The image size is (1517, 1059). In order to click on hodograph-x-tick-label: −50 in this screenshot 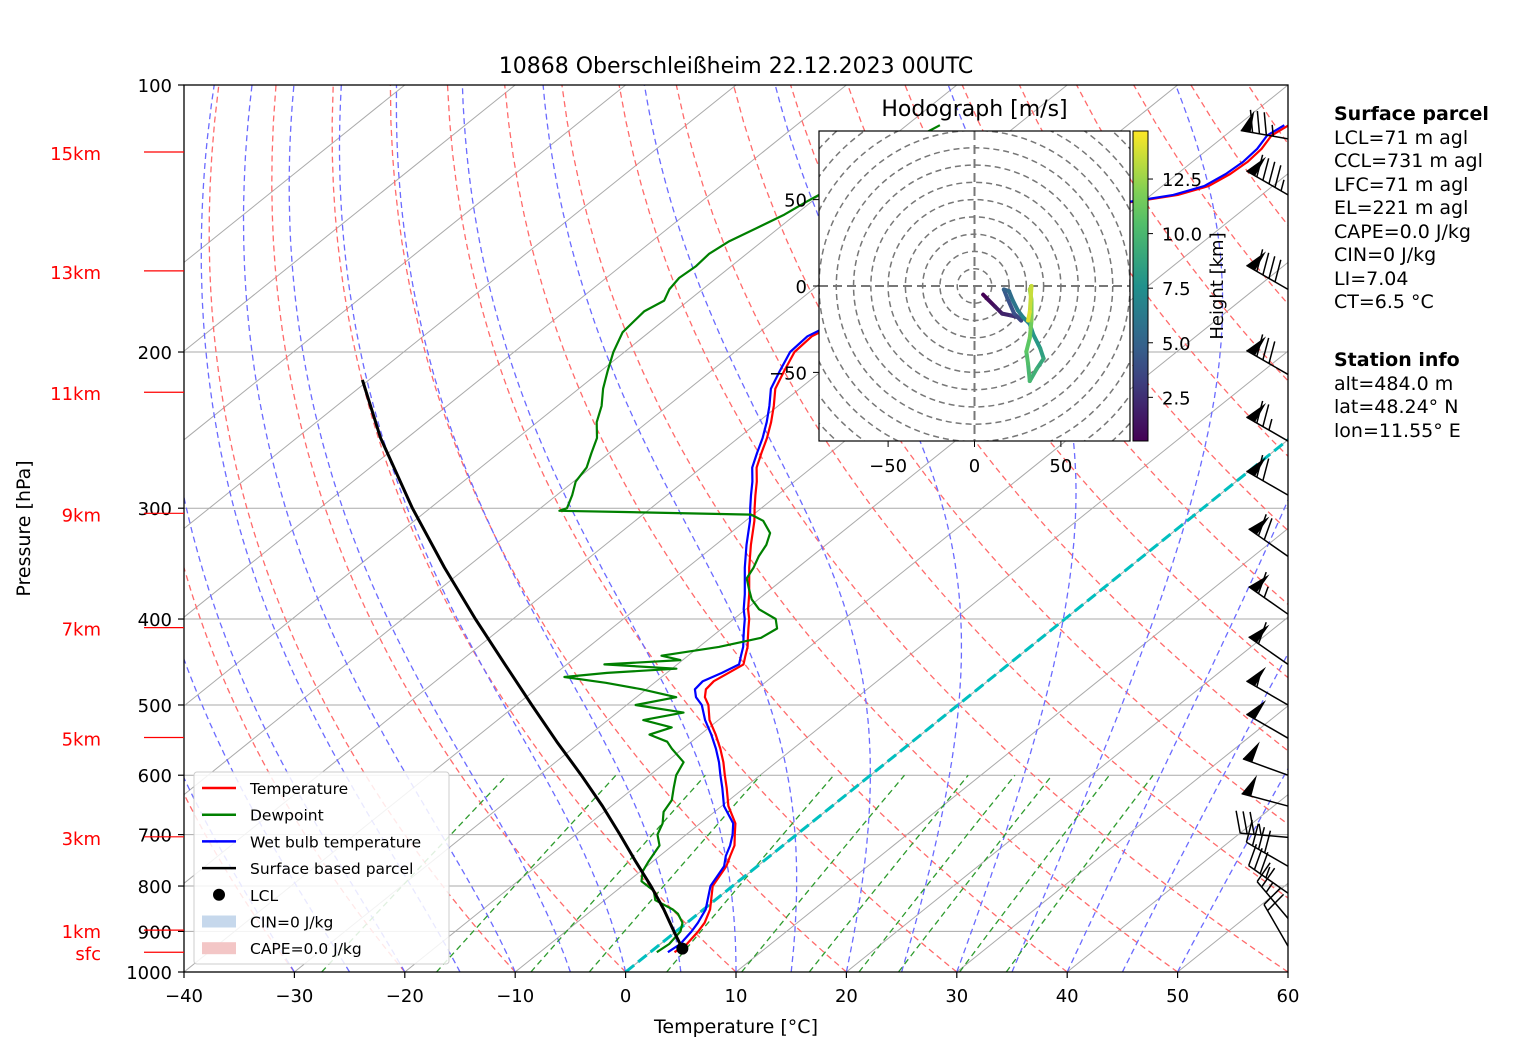, I will do `click(888, 466)`.